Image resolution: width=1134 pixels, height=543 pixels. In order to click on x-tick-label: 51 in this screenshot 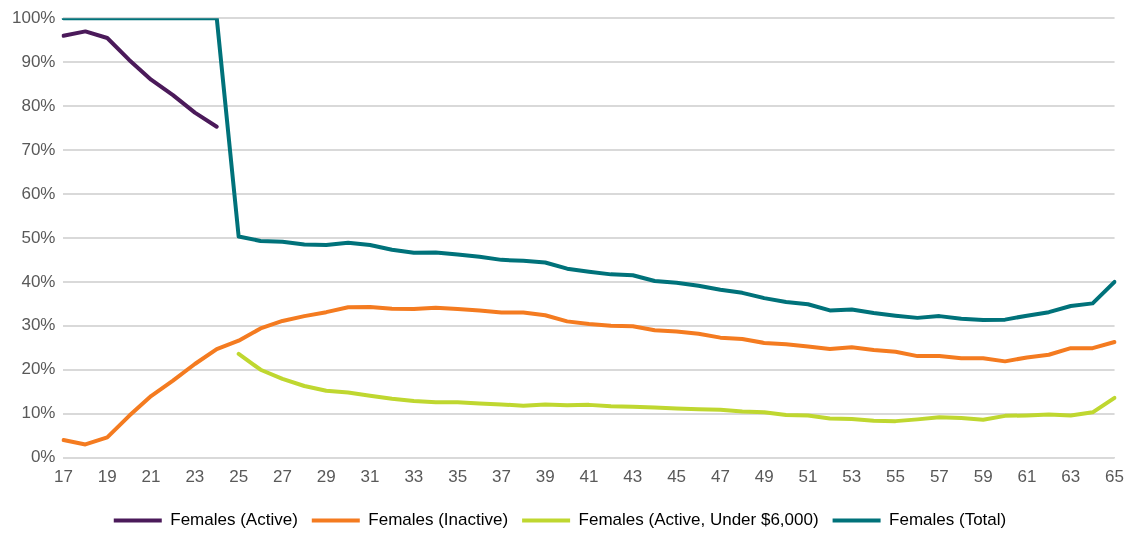, I will do `click(808, 477)`.